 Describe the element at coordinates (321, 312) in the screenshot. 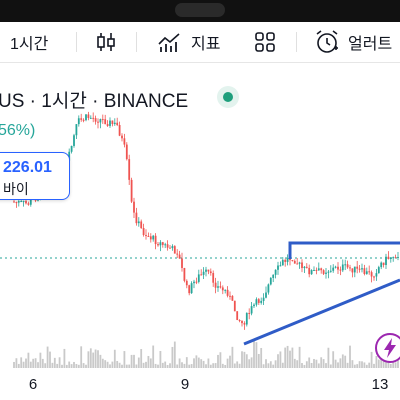

I see `trendline-support` at that location.